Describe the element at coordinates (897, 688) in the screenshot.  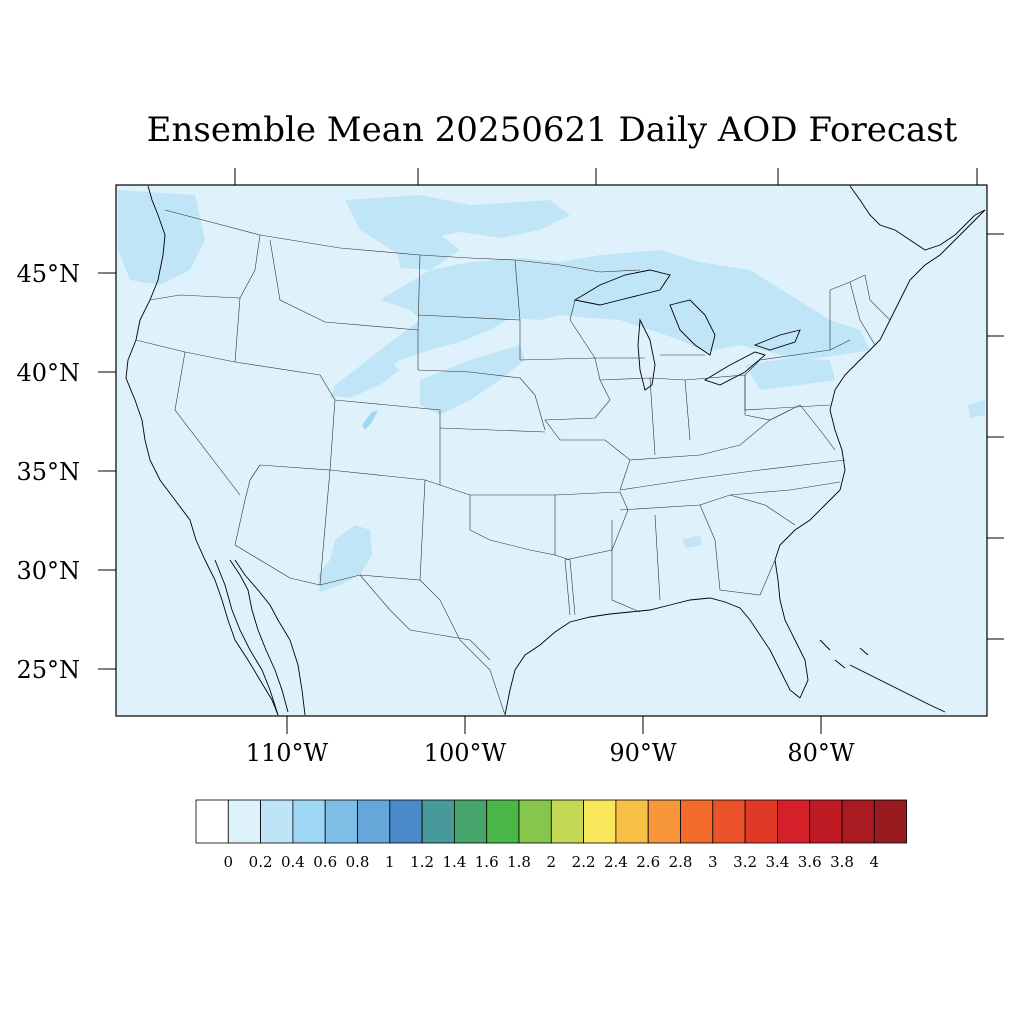
I see `coastline-cuba` at that location.